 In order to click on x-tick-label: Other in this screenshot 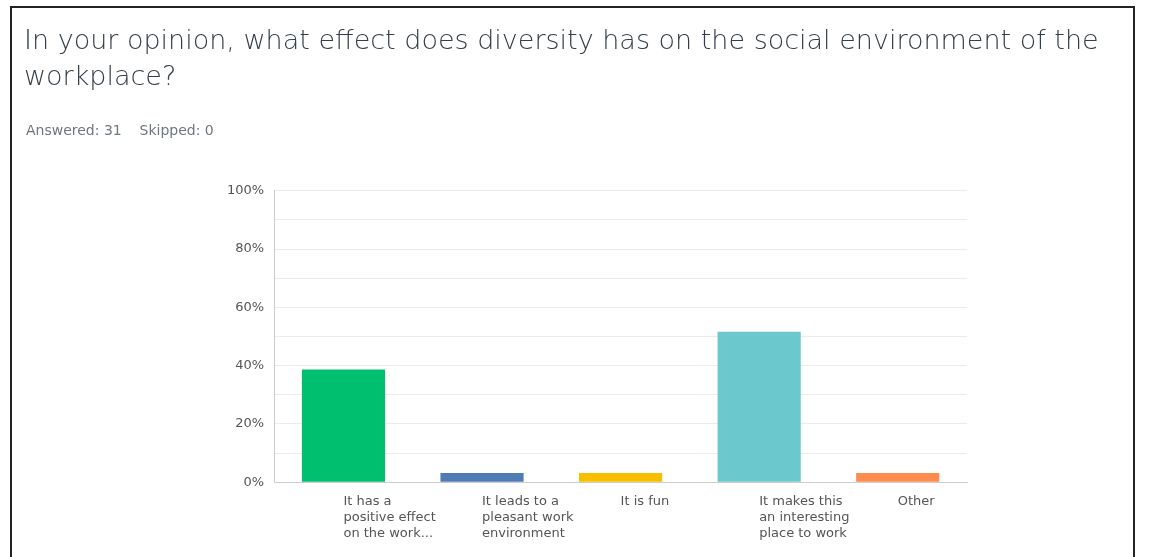, I will do `click(916, 501)`.